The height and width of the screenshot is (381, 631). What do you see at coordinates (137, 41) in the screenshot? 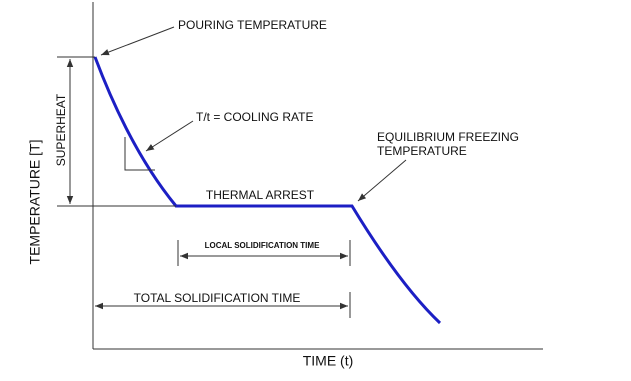
I see `pouring-arrow` at bounding box center [137, 41].